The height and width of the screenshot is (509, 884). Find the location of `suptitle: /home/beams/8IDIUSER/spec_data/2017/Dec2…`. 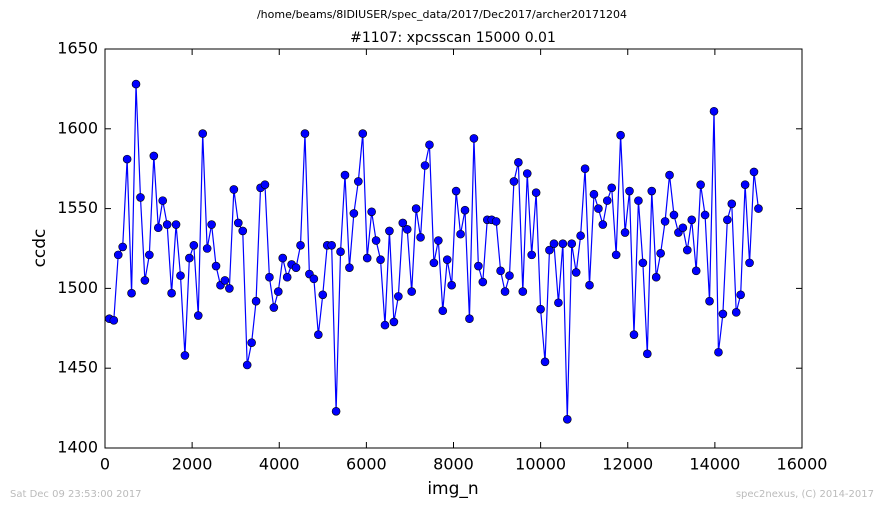

suptitle: /home/beams/8IDIUSER/spec_data/2017/Dec2… is located at coordinates (442, 14).